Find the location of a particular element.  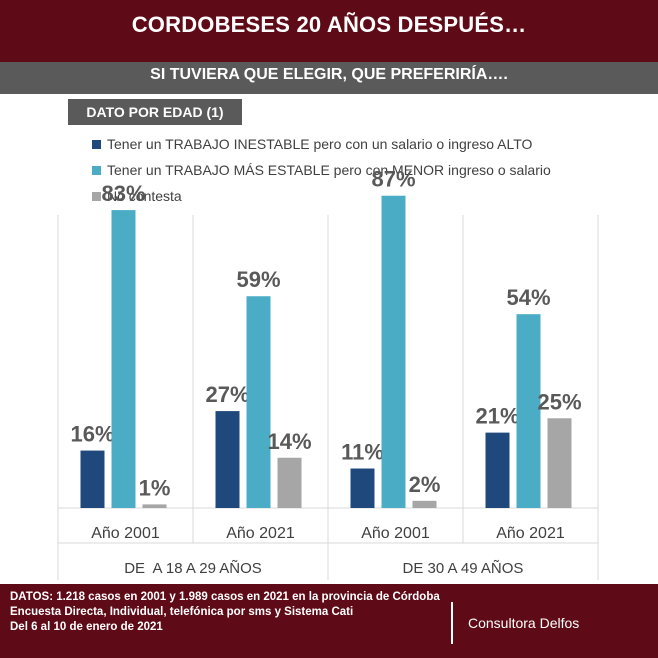

footer-banner is located at coordinates (329, 621).